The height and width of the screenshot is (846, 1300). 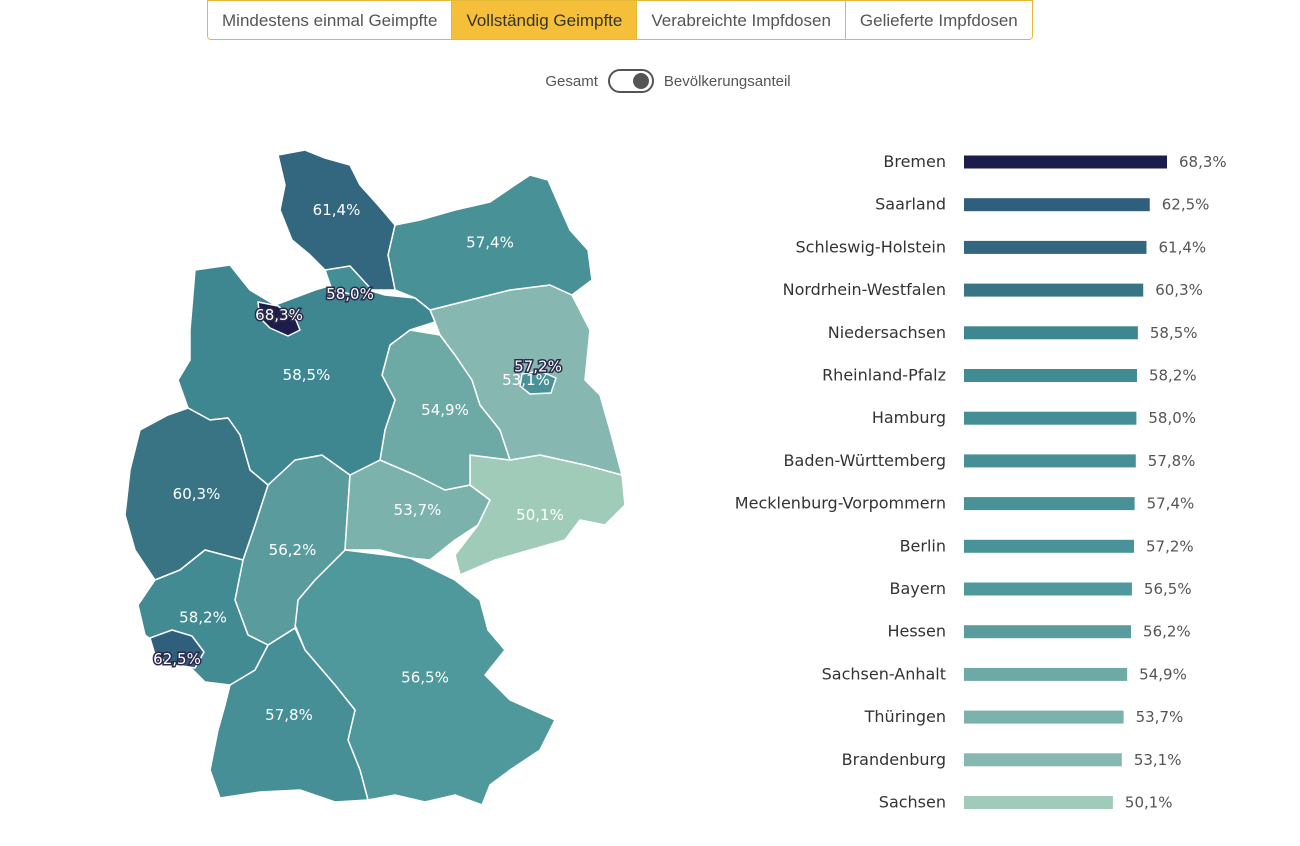 I want to click on tab-verabreichte-impfdosen: Verabreichte Impfdosen, so click(x=741, y=20).